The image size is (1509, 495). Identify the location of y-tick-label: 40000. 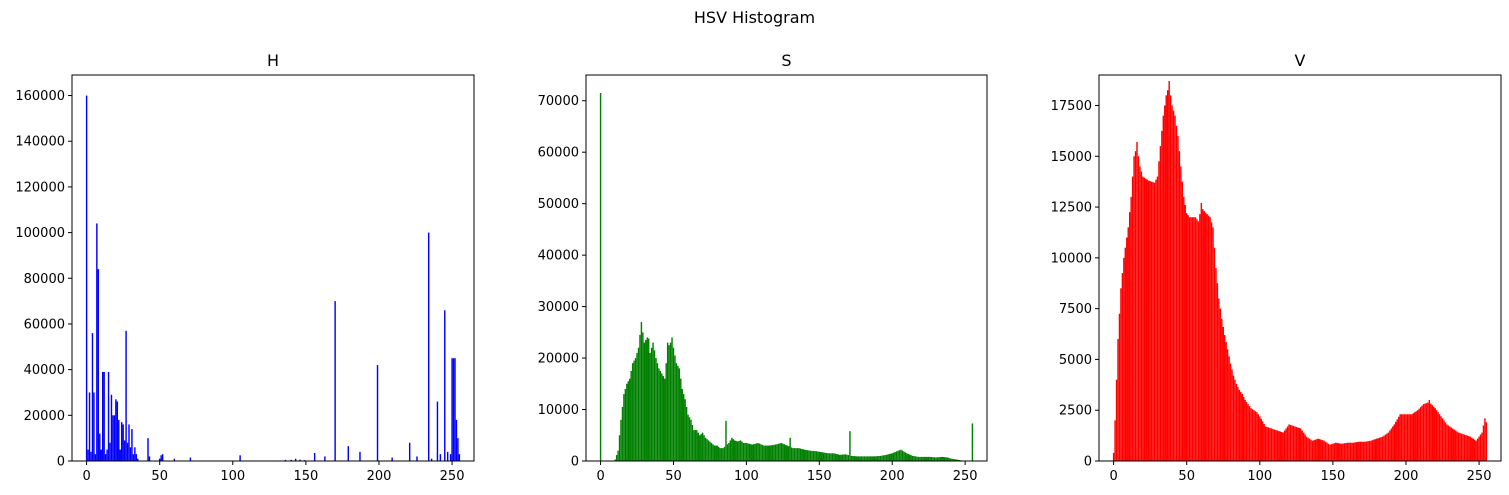
(44, 370).